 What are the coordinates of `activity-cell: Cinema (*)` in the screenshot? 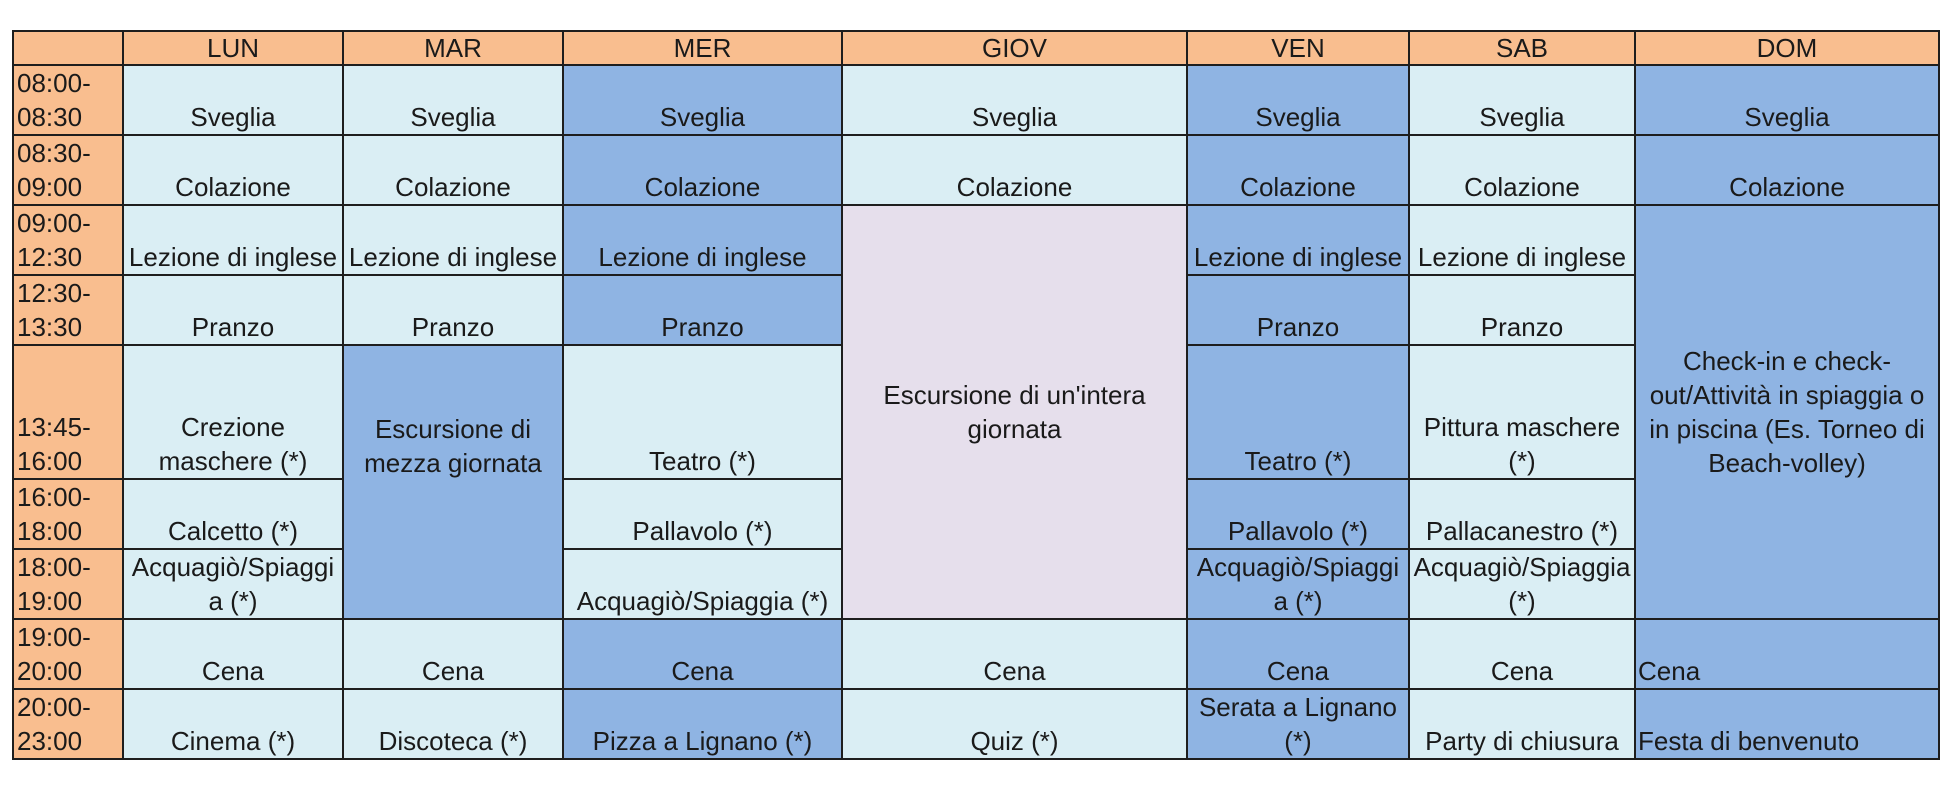 It's located at (233, 724).